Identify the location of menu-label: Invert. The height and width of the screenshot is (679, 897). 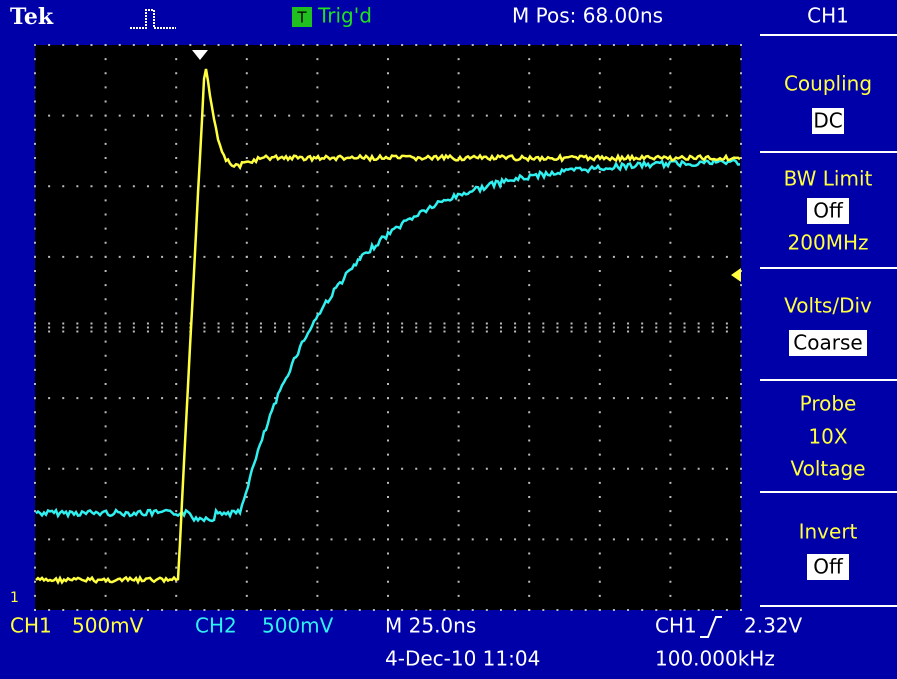
(828, 532).